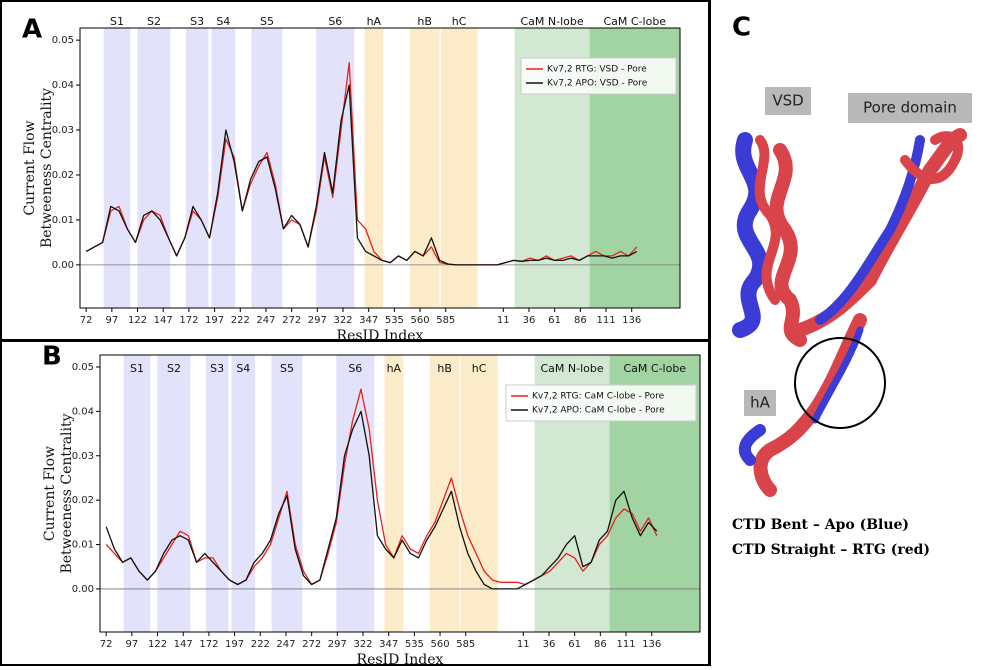 This screenshot has height=670, width=986. What do you see at coordinates (400, 659) in the screenshot?
I see `x-axis-label: ResID Index` at bounding box center [400, 659].